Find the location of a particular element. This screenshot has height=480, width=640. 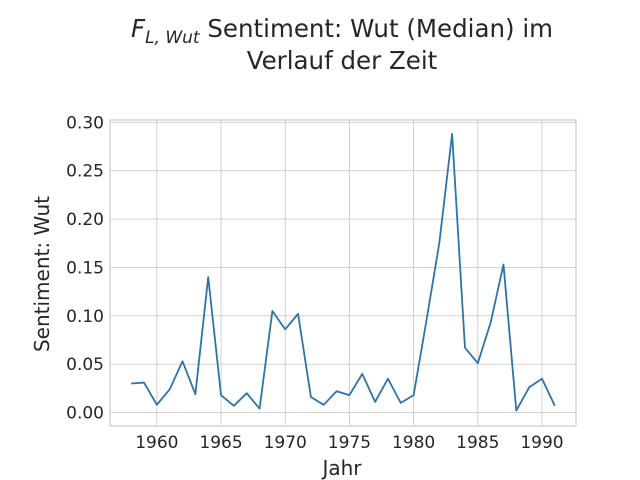

x-tick-label: 1965 is located at coordinates (220, 443).